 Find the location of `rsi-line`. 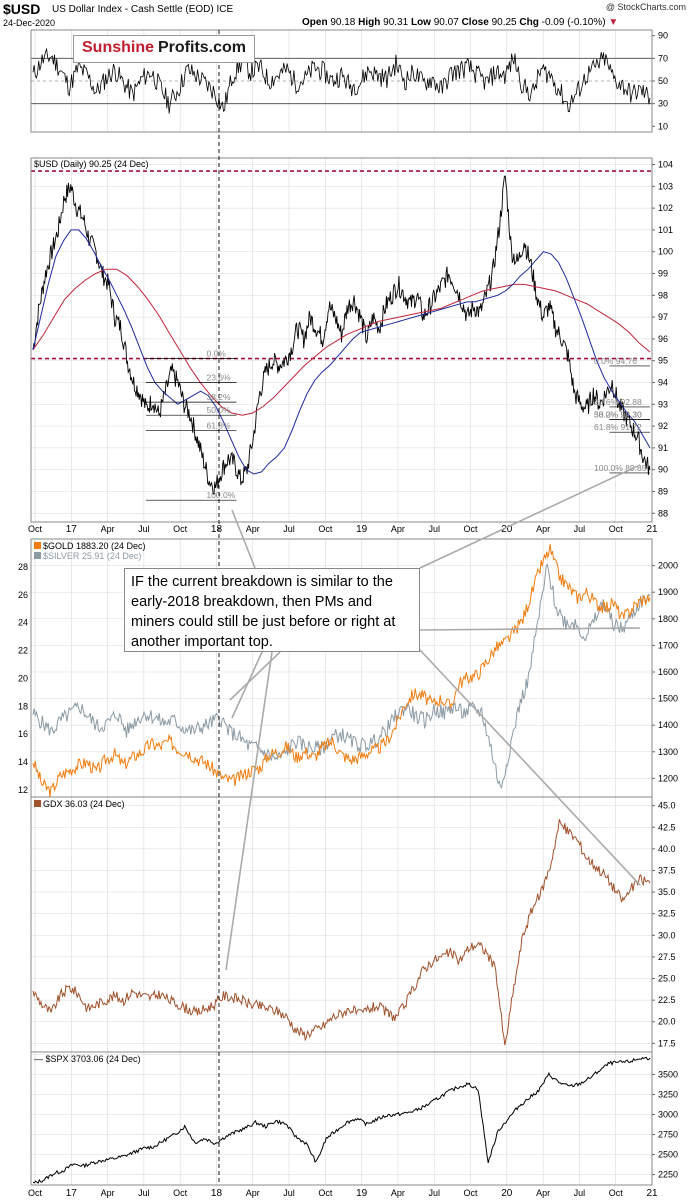

rsi-line is located at coordinates (341, 80).